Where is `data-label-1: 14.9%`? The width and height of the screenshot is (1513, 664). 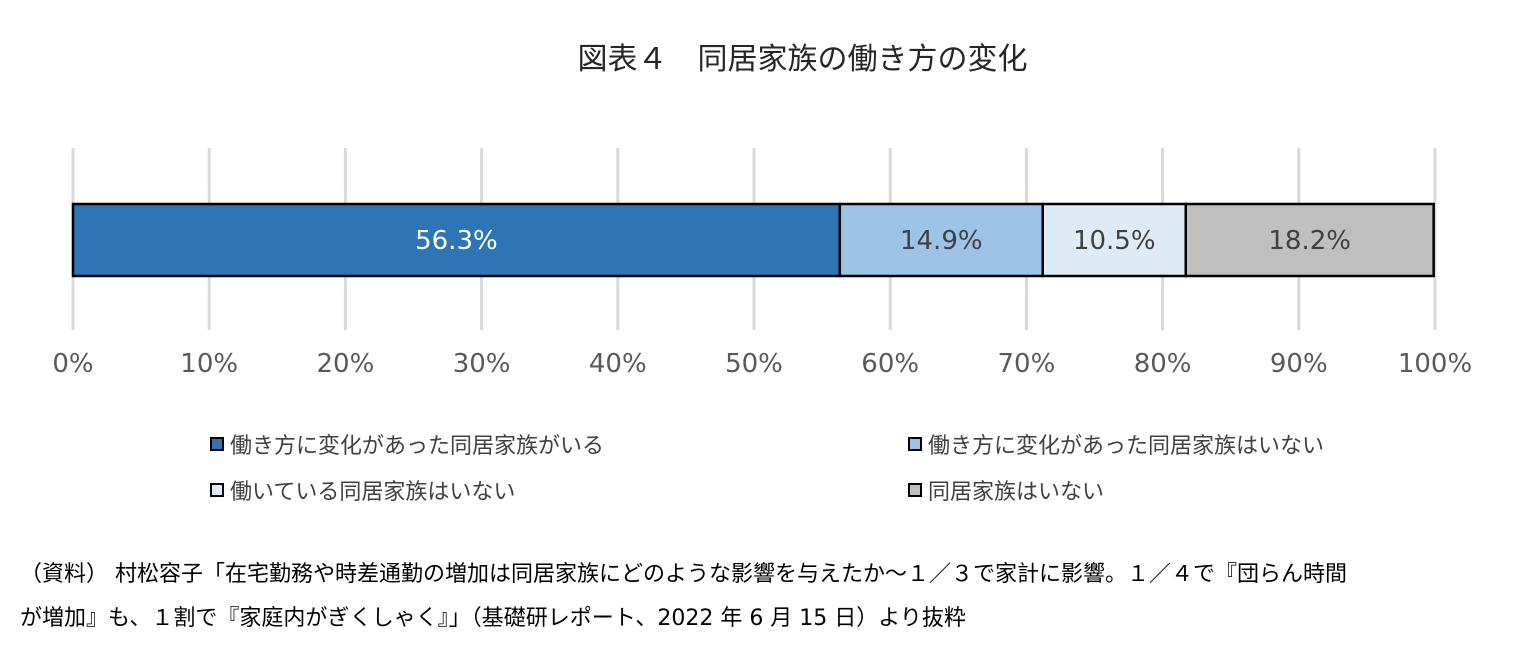 data-label-1: 14.9% is located at coordinates (941, 241).